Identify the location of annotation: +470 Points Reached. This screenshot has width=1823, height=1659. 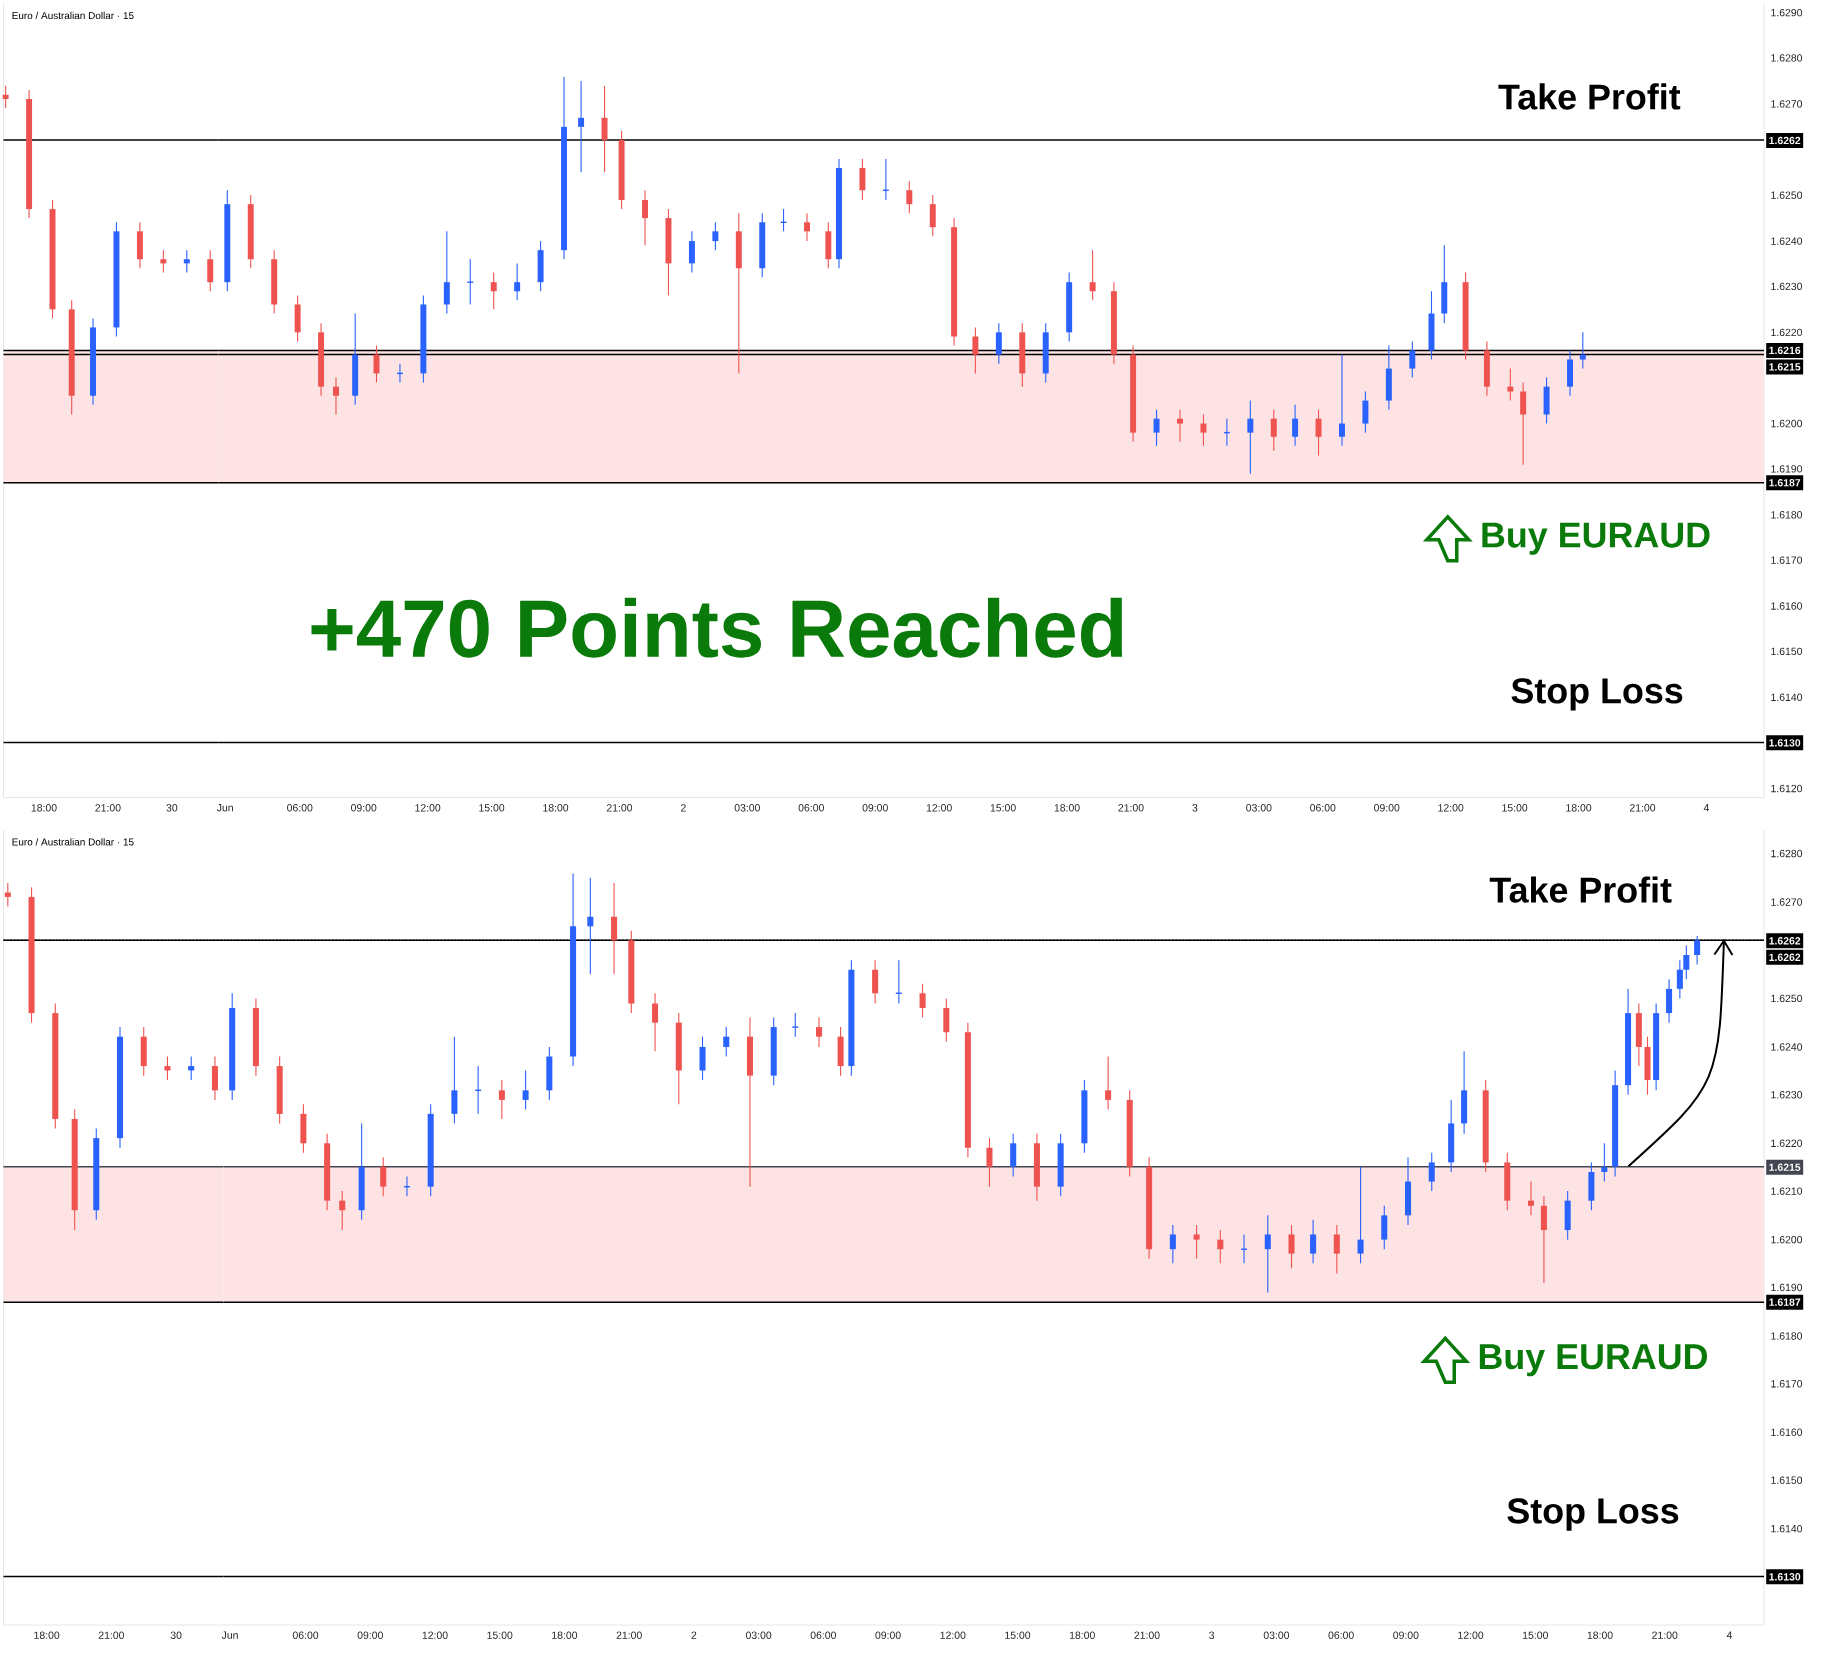
(717, 627).